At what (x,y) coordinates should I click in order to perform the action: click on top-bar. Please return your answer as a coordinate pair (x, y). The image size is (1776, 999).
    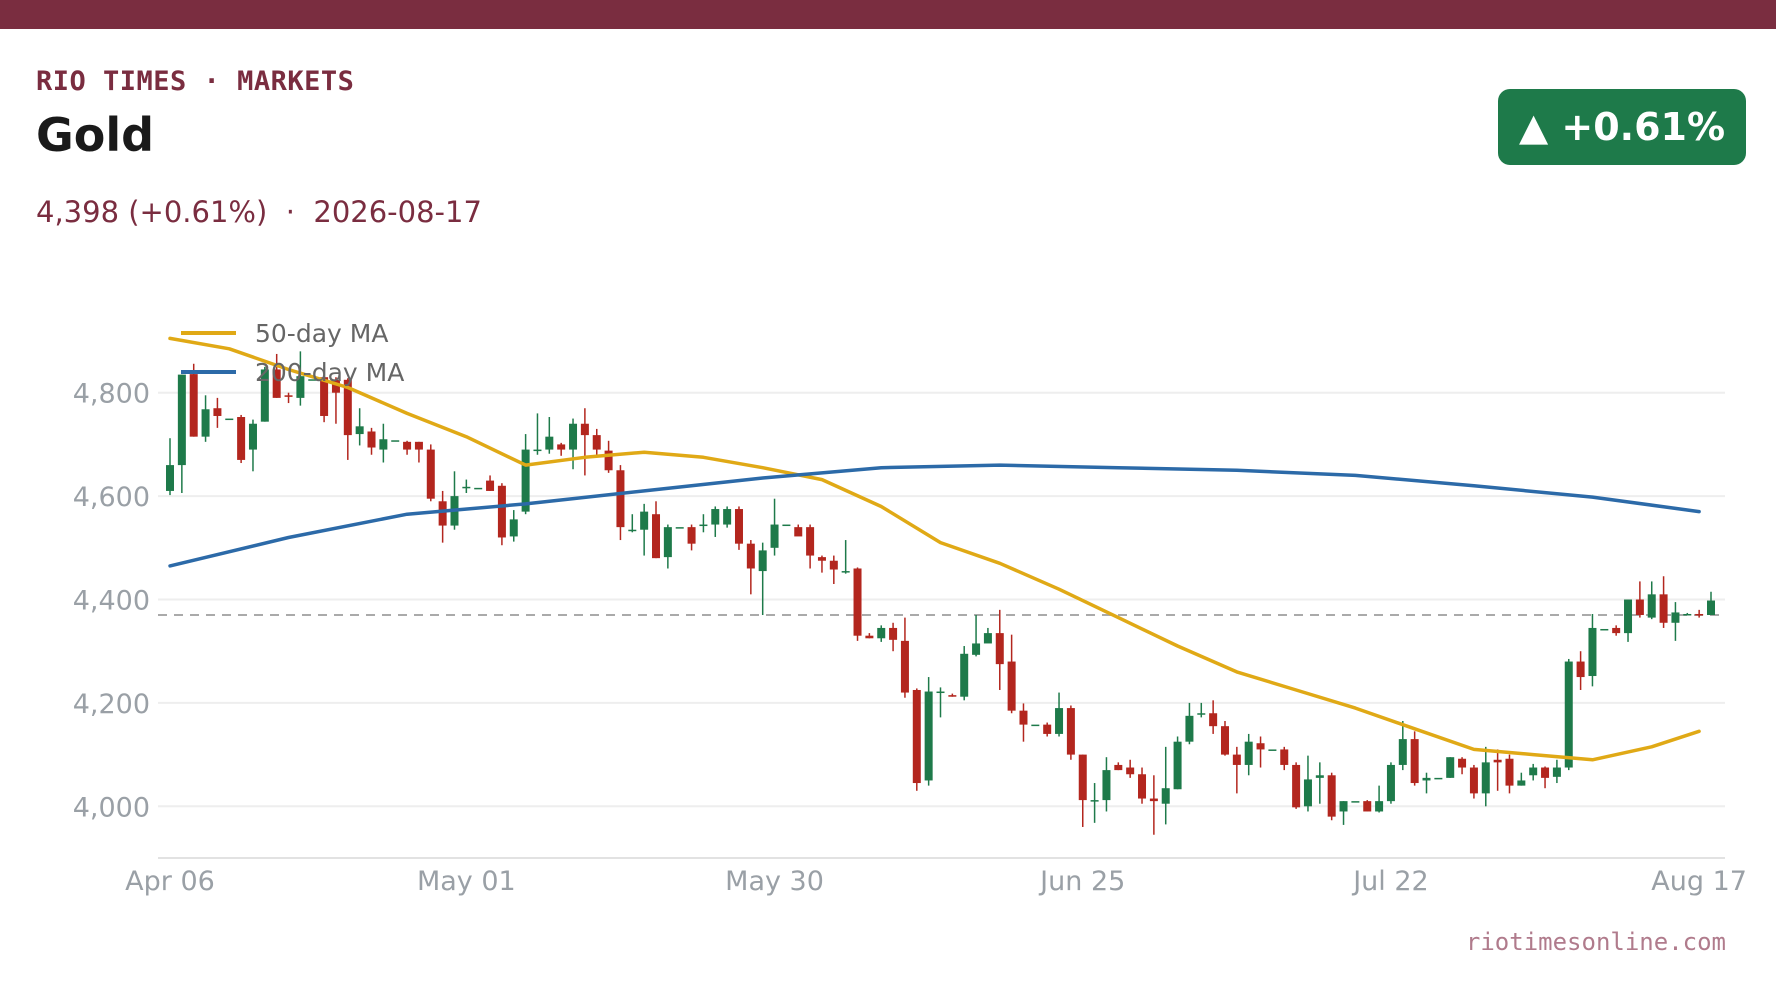
    Looking at the image, I should click on (888, 14).